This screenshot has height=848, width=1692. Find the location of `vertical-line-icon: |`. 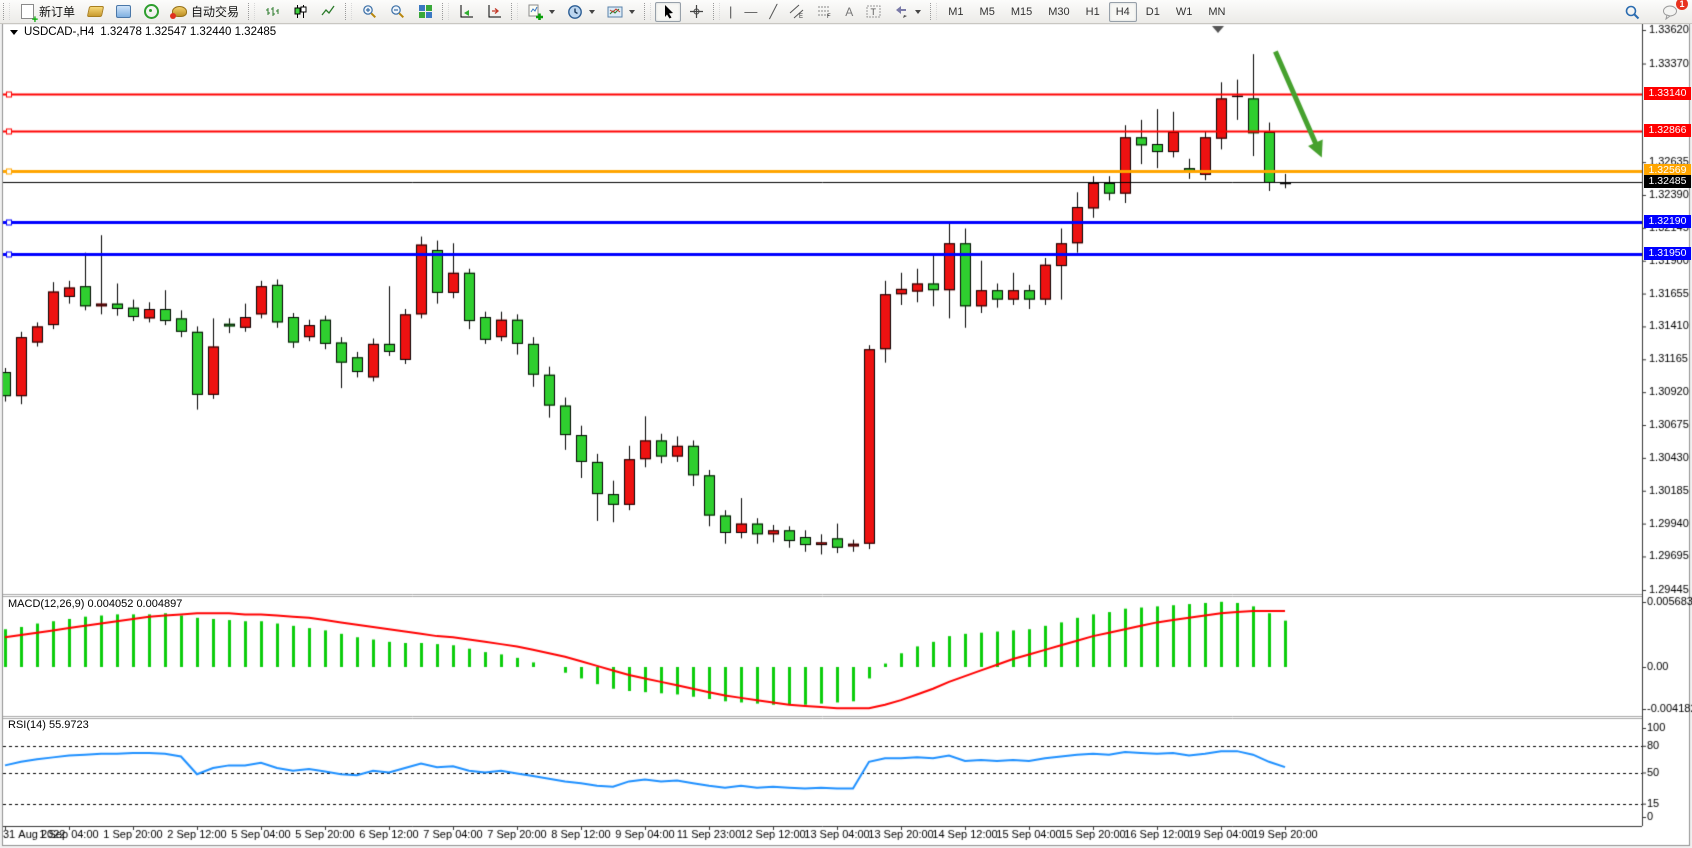

vertical-line-icon: | is located at coordinates (731, 11).